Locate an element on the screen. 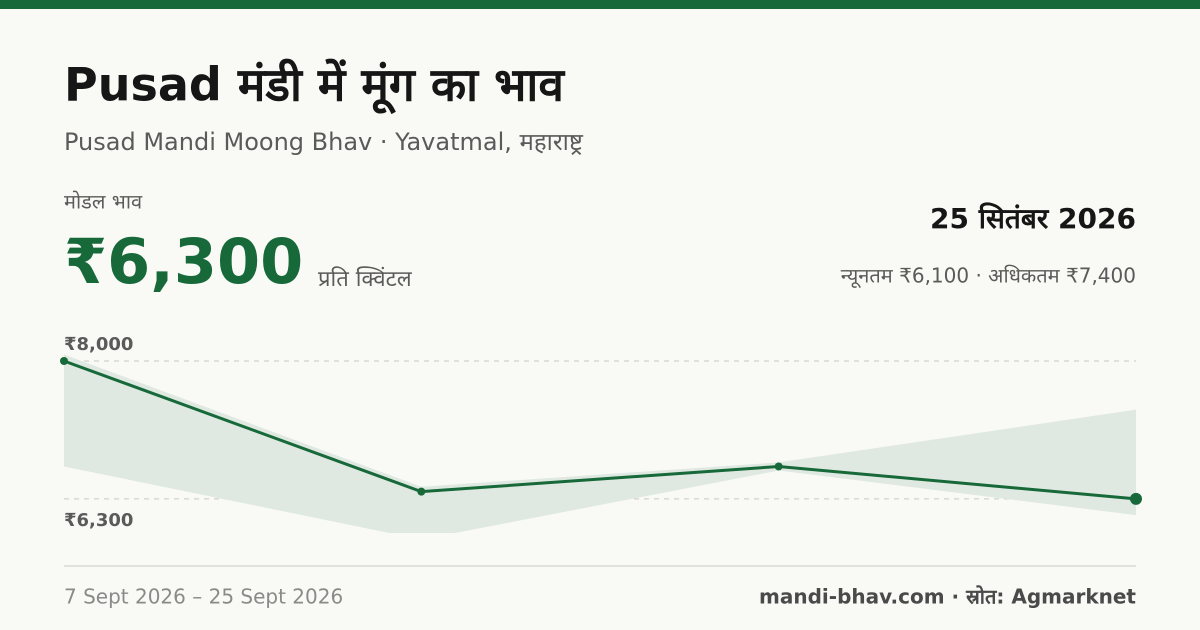 This screenshot has height=630, width=1200. price: ₹6,300 is located at coordinates (183, 261).